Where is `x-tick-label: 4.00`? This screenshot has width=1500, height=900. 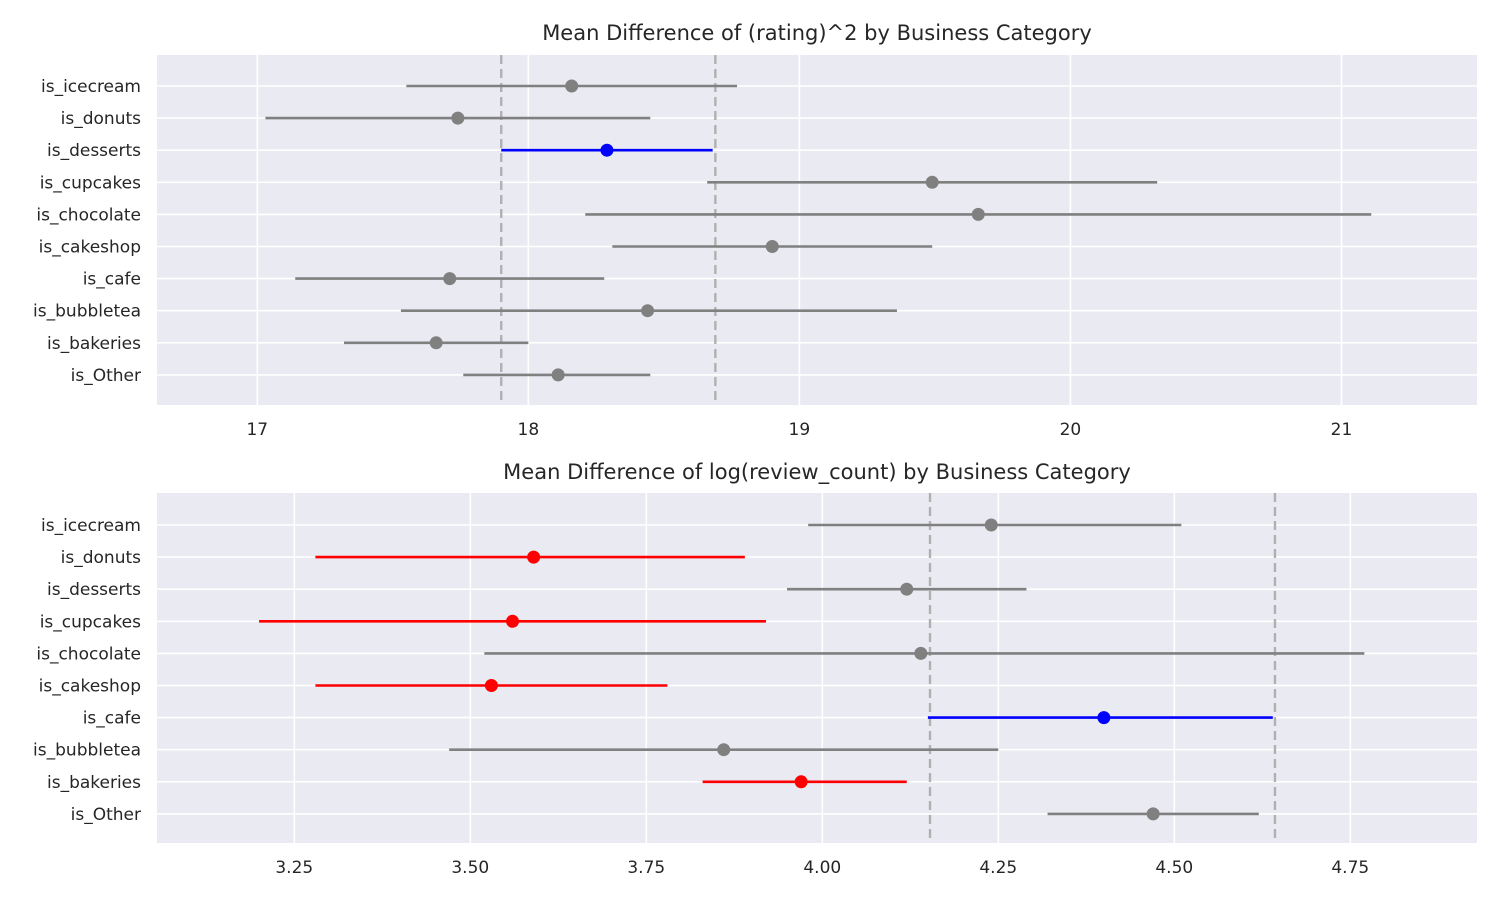
x-tick-label: 4.00 is located at coordinates (822, 868).